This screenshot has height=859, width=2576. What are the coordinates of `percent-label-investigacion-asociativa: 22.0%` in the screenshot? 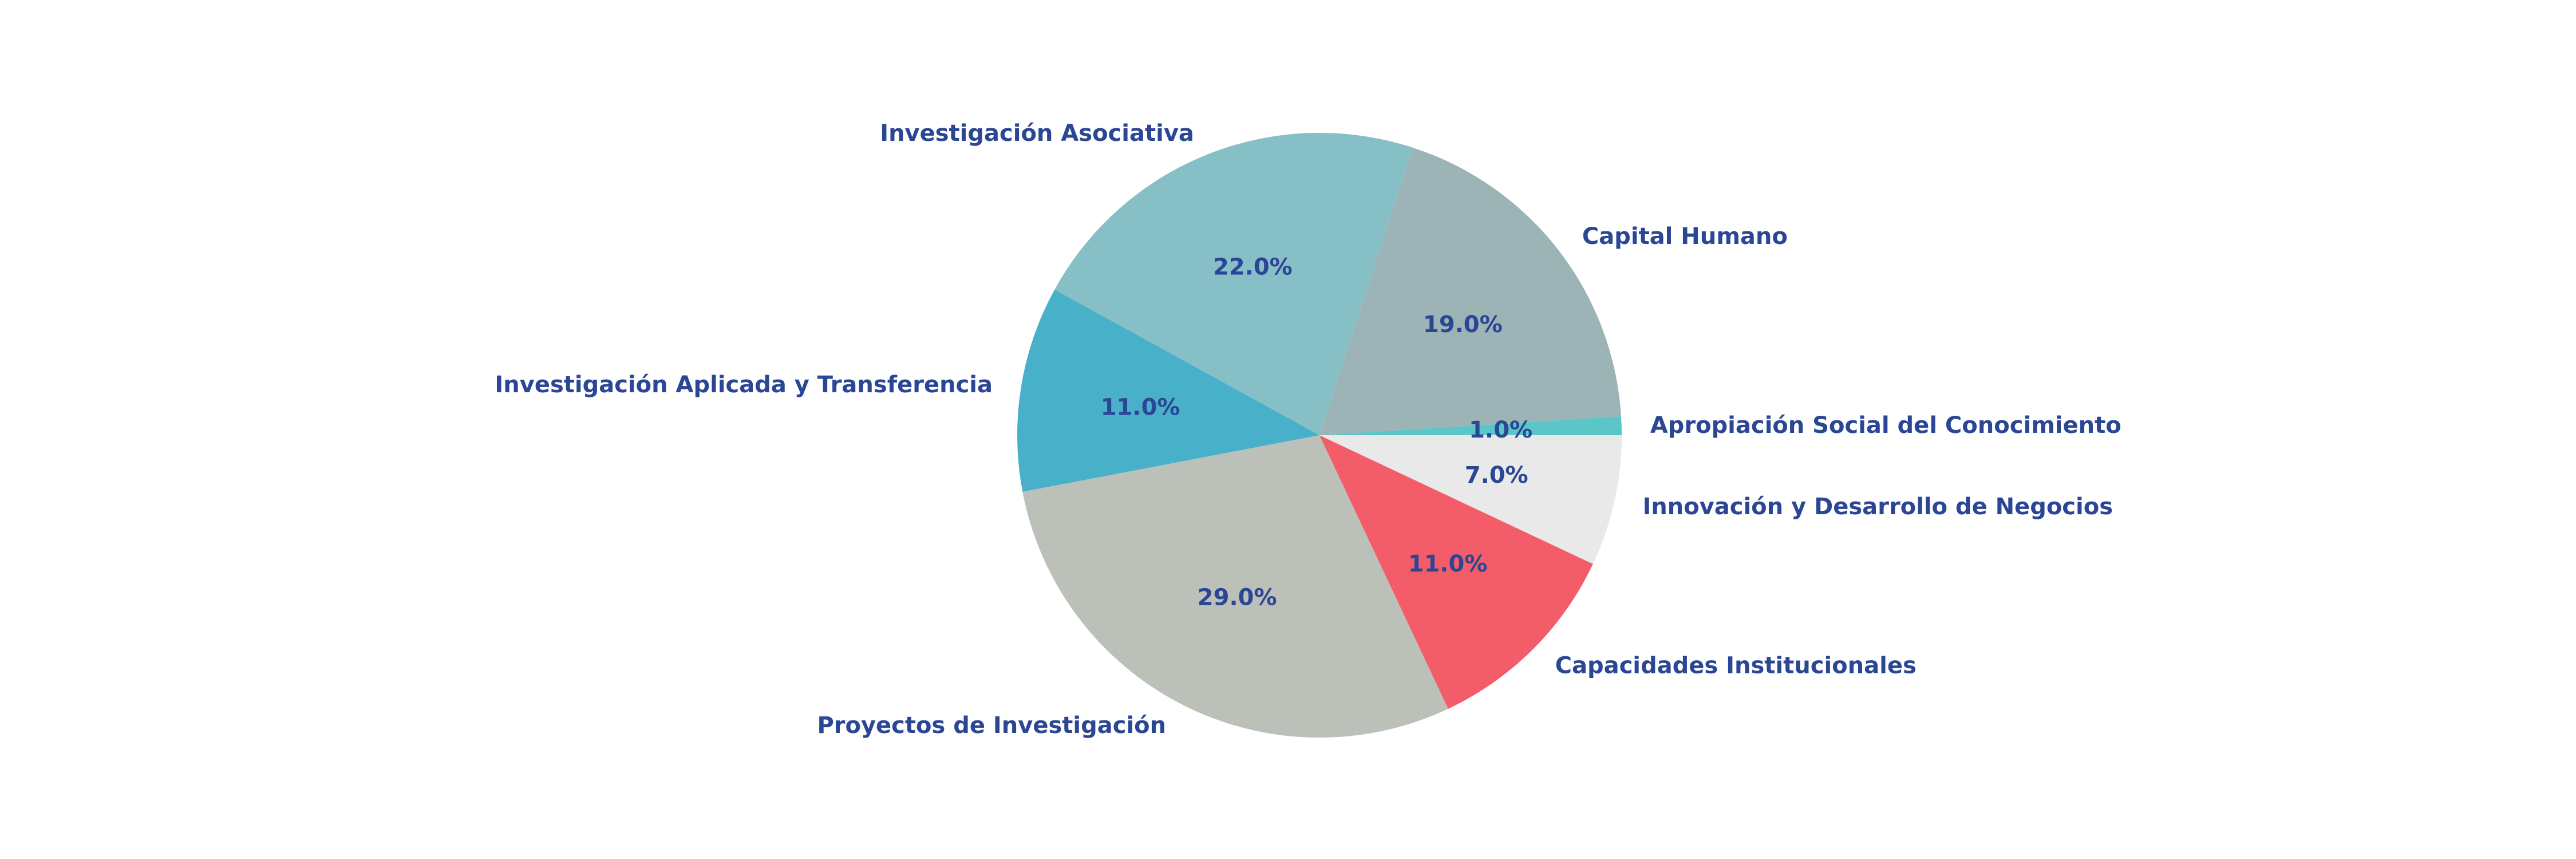 It's located at (1253, 267).